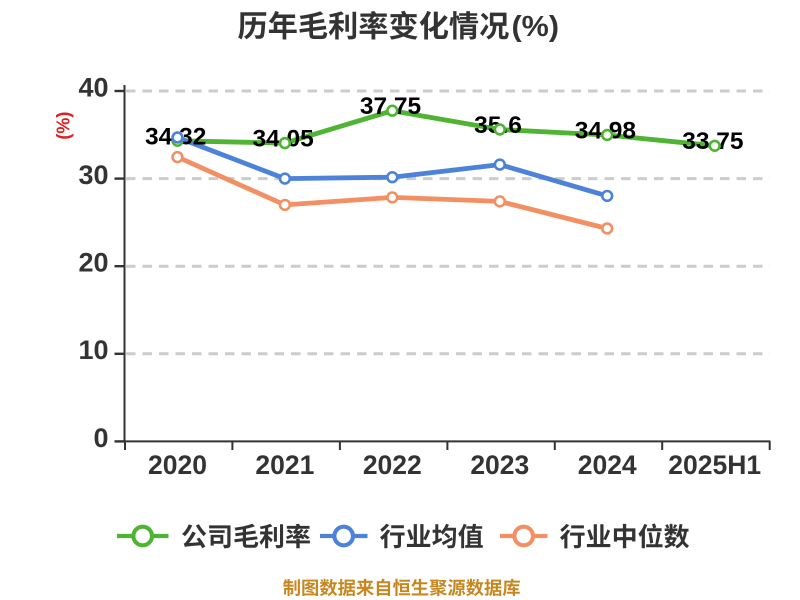 The height and width of the screenshot is (600, 800). Describe the element at coordinates (499, 465) in the screenshot. I see `svg-text: 2023` at that location.